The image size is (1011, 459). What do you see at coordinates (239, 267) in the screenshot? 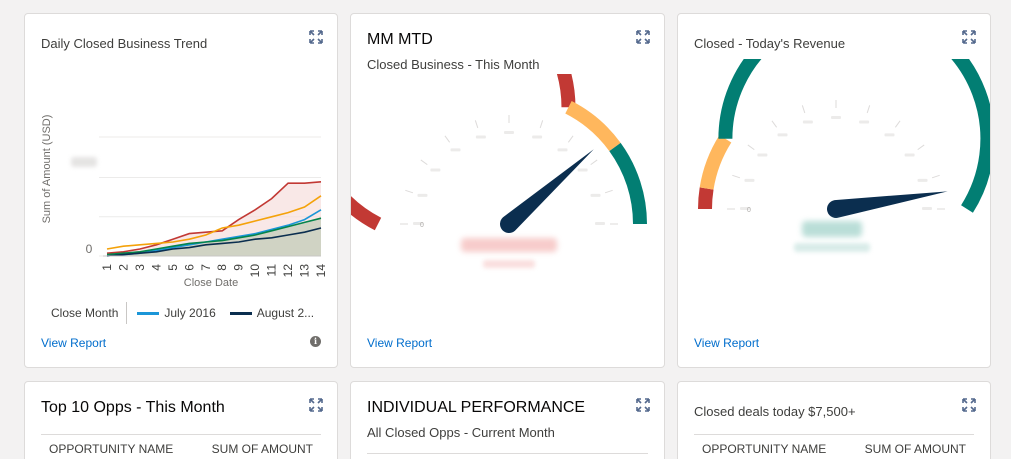
I see `x-tick-label: 9` at bounding box center [239, 267].